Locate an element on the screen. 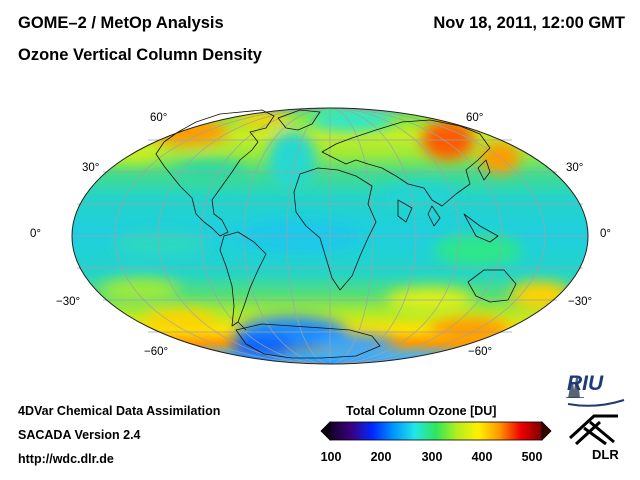  colorbar-tick-300: 300 is located at coordinates (432, 457).